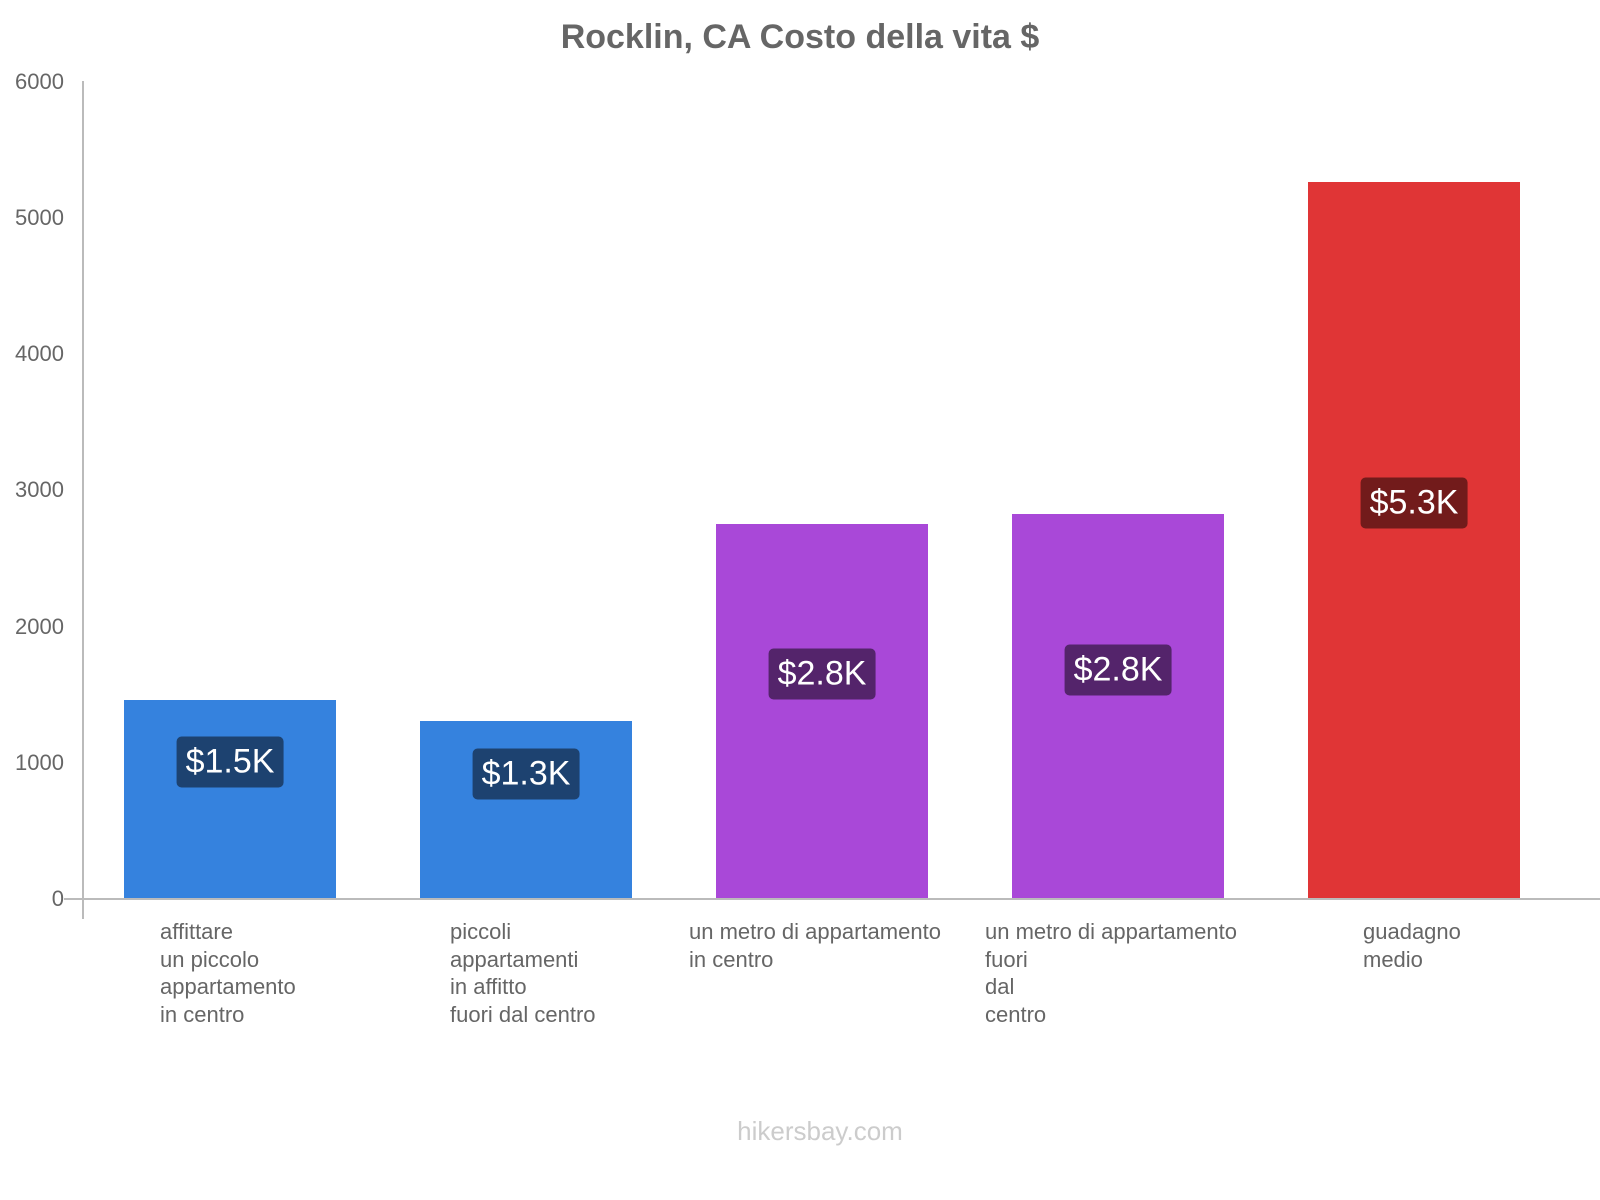 This screenshot has width=1600, height=1200. Describe the element at coordinates (230, 799) in the screenshot. I see `bar-rent-small-apartment-center` at that location.